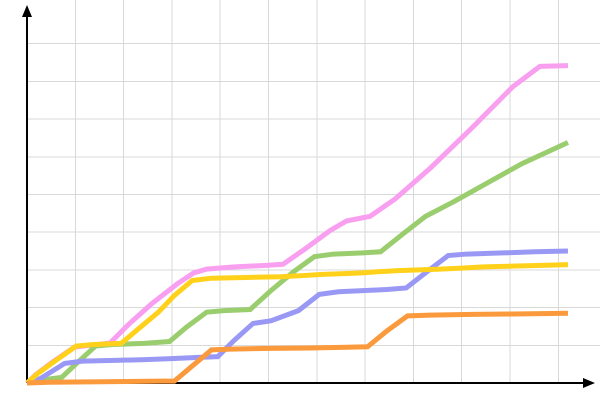 This screenshot has height=400, width=600. I want to click on x-axis-arrow-icon, so click(589, 383).